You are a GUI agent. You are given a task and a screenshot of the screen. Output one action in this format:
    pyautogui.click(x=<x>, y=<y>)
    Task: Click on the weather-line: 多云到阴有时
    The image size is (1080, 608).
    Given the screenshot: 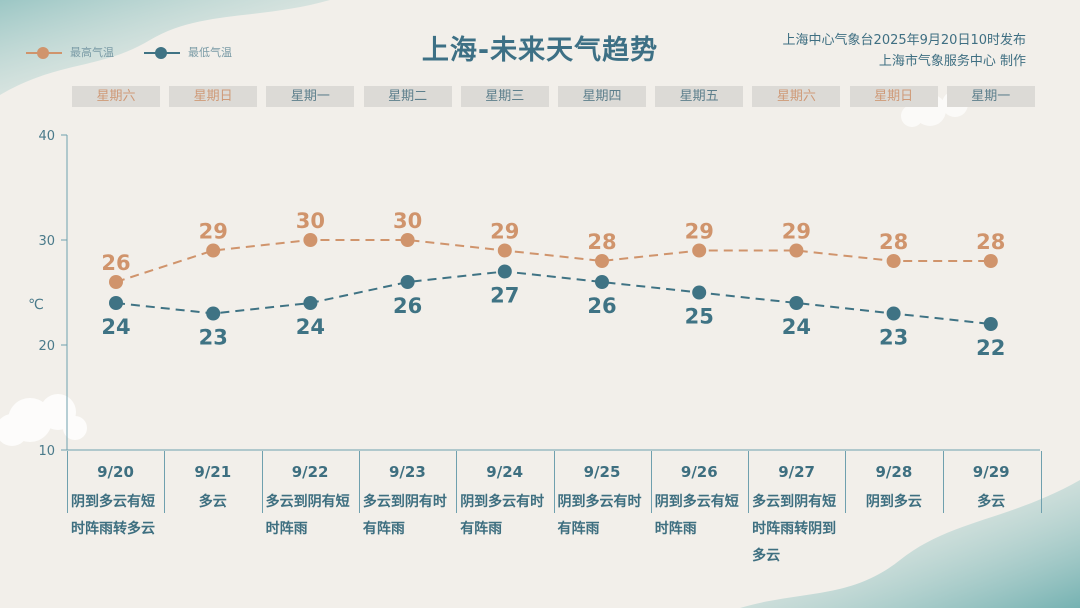 What is the action you would take?
    pyautogui.click(x=404, y=502)
    